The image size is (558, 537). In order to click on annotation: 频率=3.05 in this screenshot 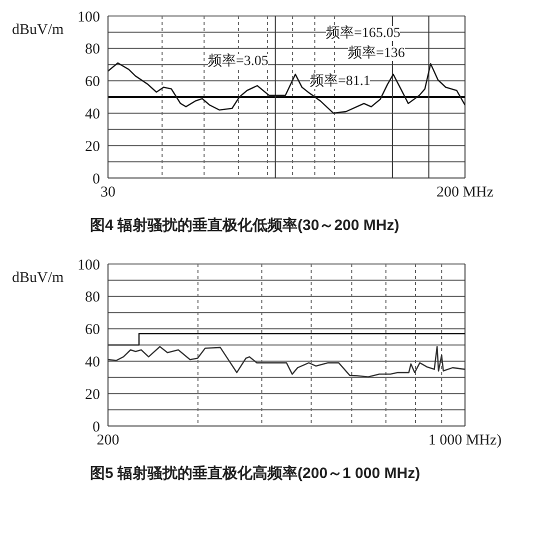, I will do `click(238, 61)`.